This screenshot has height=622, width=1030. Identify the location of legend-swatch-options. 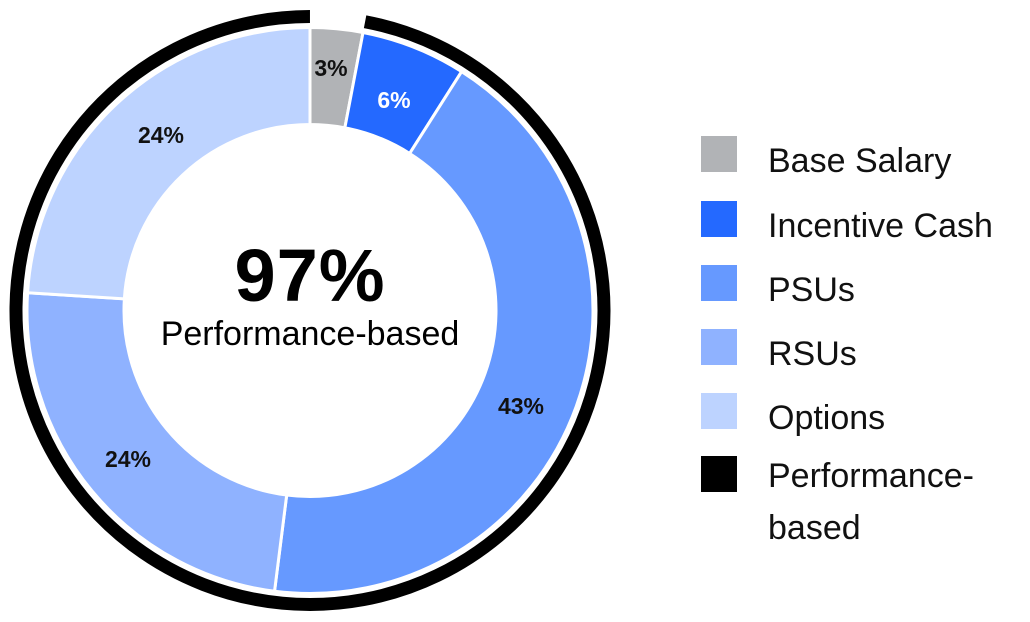
(719, 411).